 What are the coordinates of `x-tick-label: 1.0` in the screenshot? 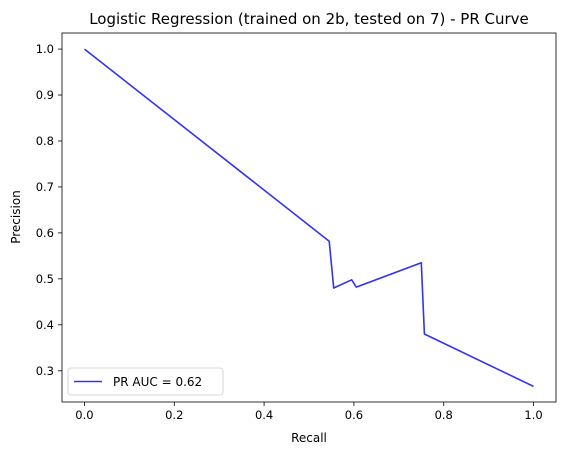 It's located at (533, 415).